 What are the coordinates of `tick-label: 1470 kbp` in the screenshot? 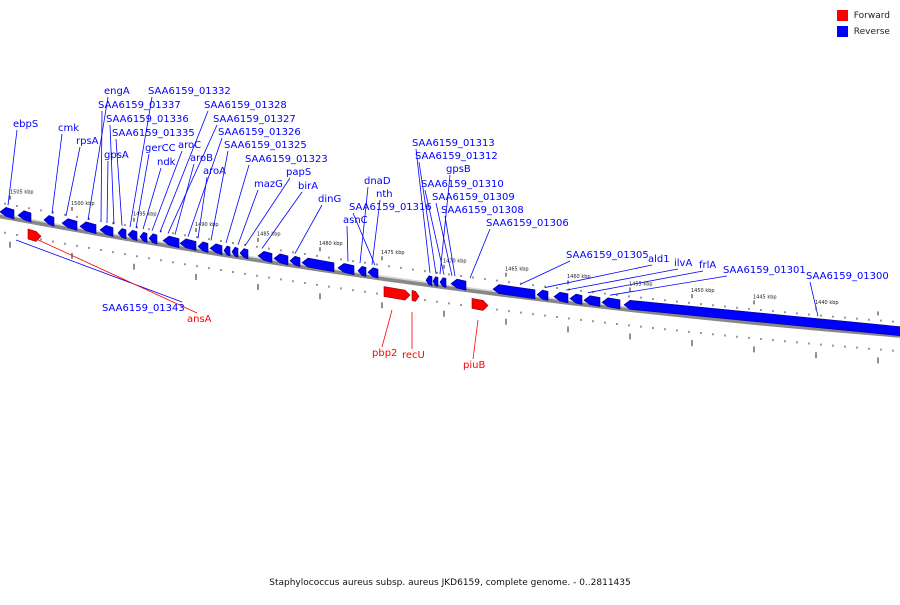 It's located at (455, 262).